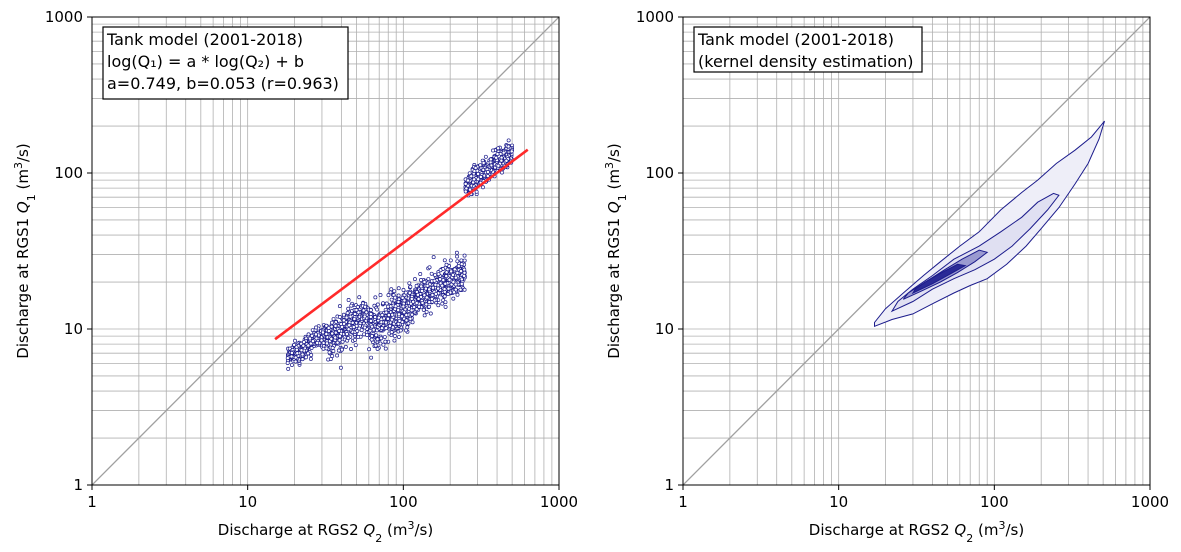 Image resolution: width=1181 pixels, height=552 pixels. What do you see at coordinates (838, 502) in the screenshot?
I see `x-tick-label: 10` at bounding box center [838, 502].